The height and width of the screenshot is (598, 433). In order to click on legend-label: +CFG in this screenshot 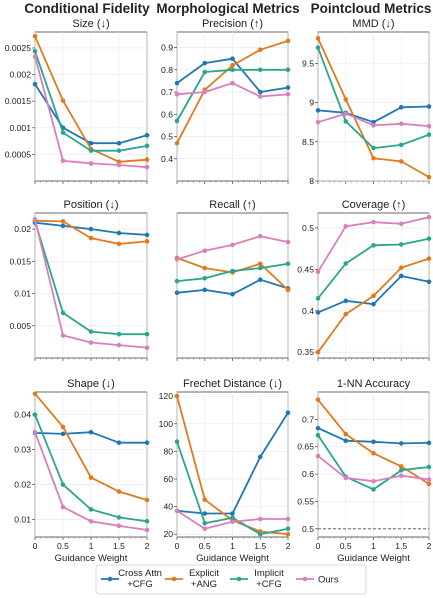, I will do `click(269, 584)`.